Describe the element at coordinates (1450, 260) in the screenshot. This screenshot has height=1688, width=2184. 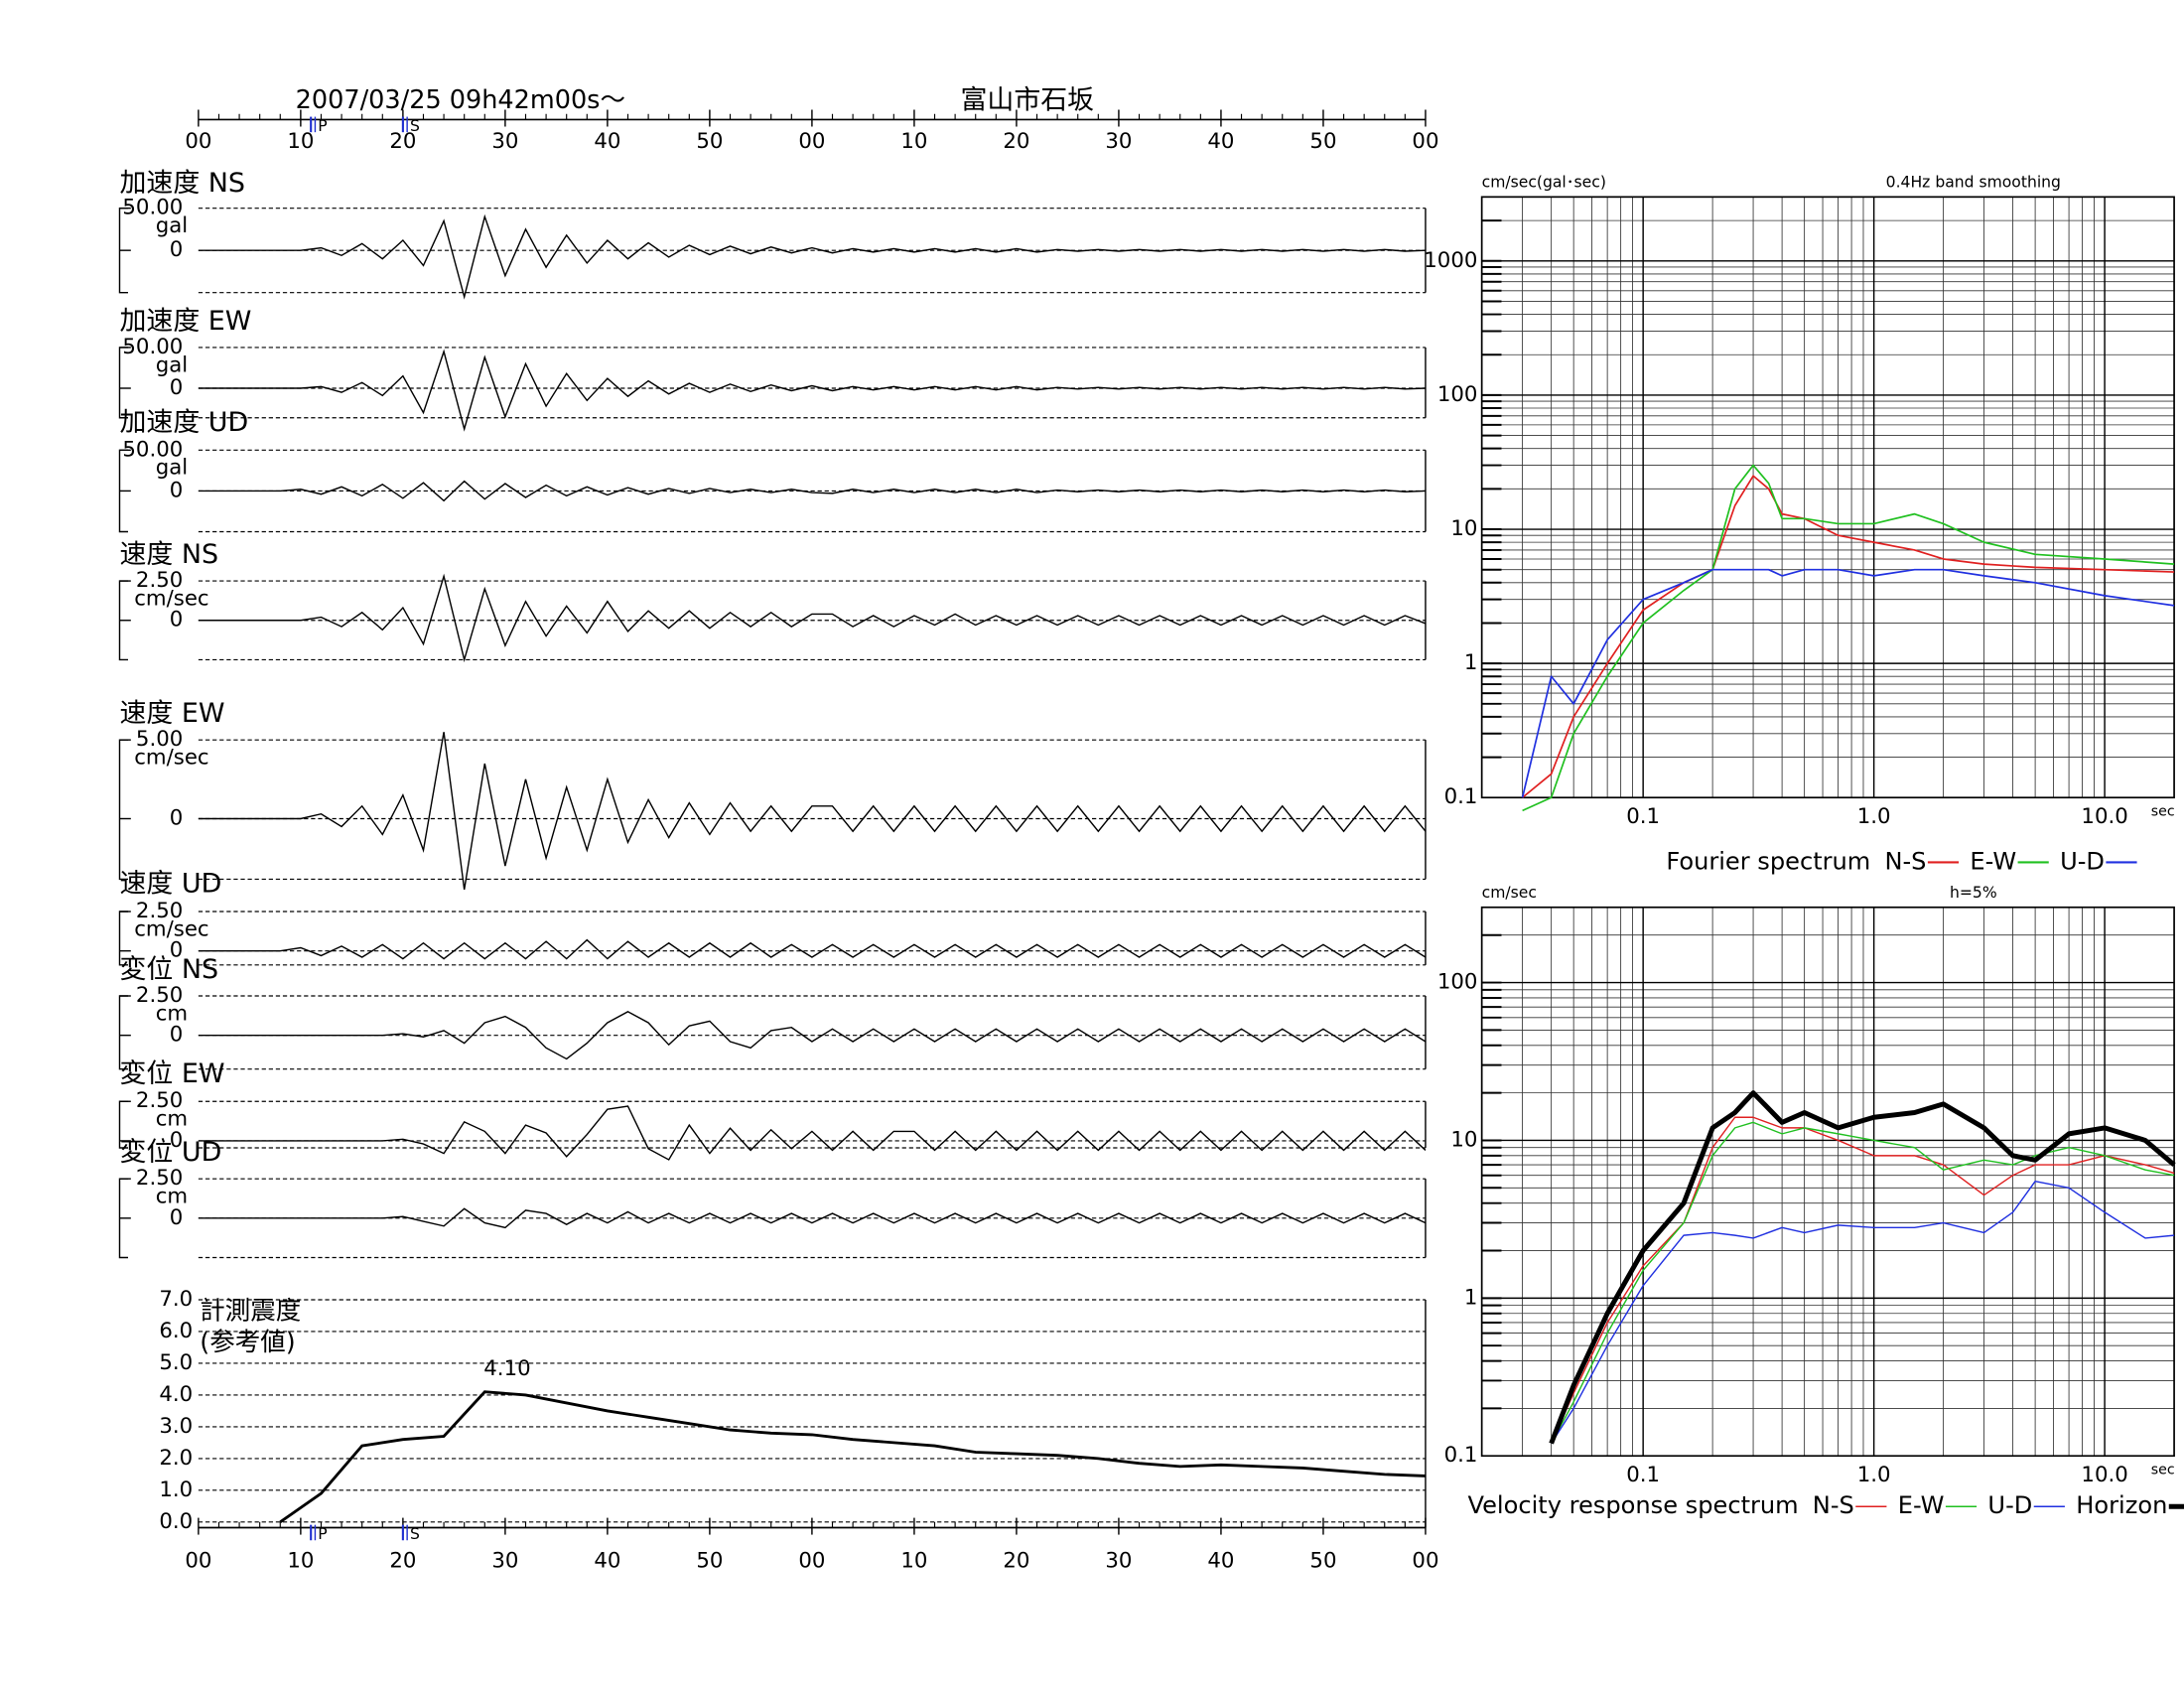
I see `y-tick-label: 1000` at that location.